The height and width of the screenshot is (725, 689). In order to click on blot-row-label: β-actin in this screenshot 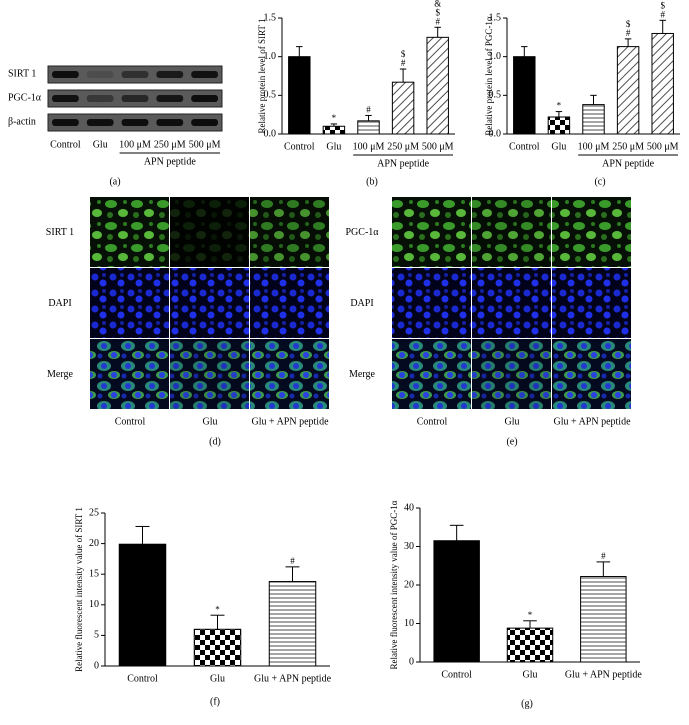, I will do `click(22, 121)`.